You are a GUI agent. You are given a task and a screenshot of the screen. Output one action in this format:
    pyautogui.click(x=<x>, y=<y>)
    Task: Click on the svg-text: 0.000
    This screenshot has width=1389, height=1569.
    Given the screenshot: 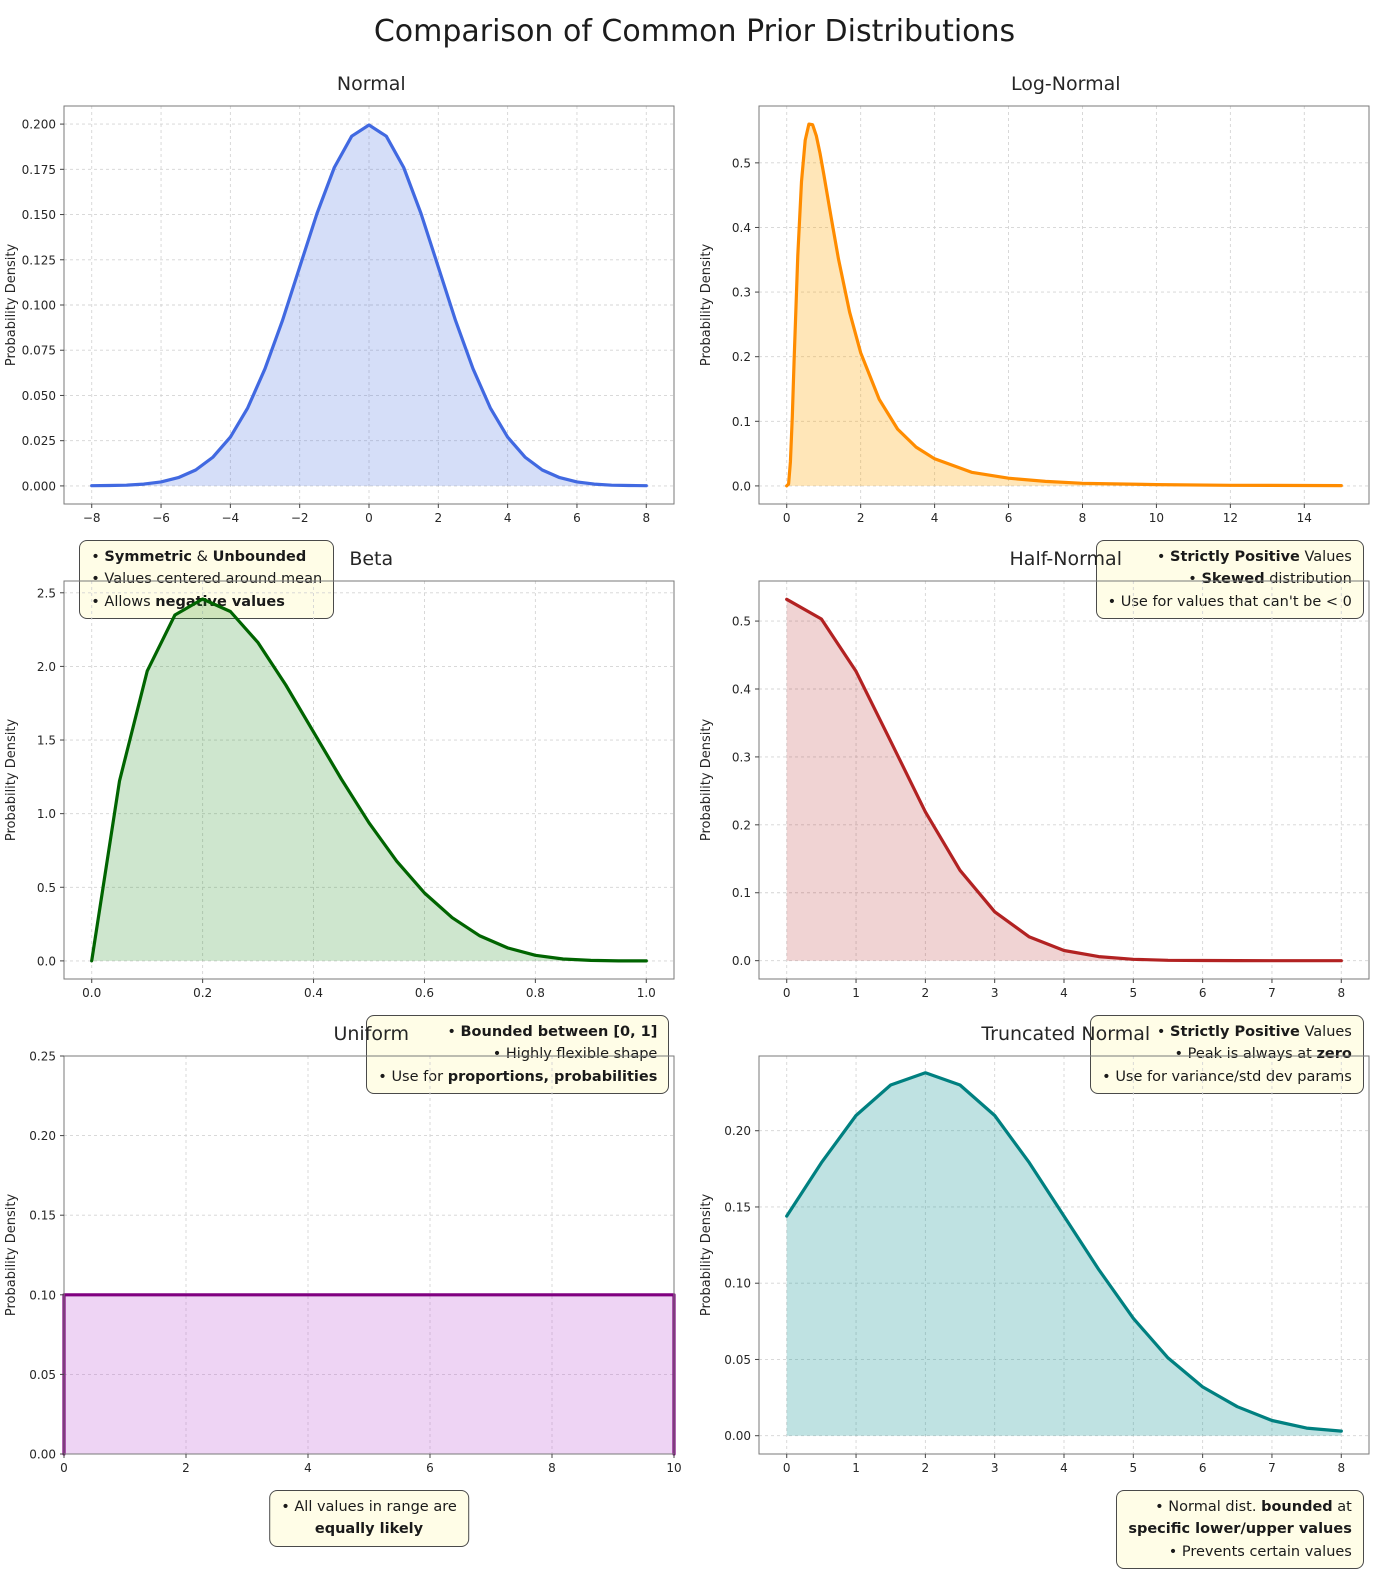 What is the action you would take?
    pyautogui.click(x=39, y=486)
    